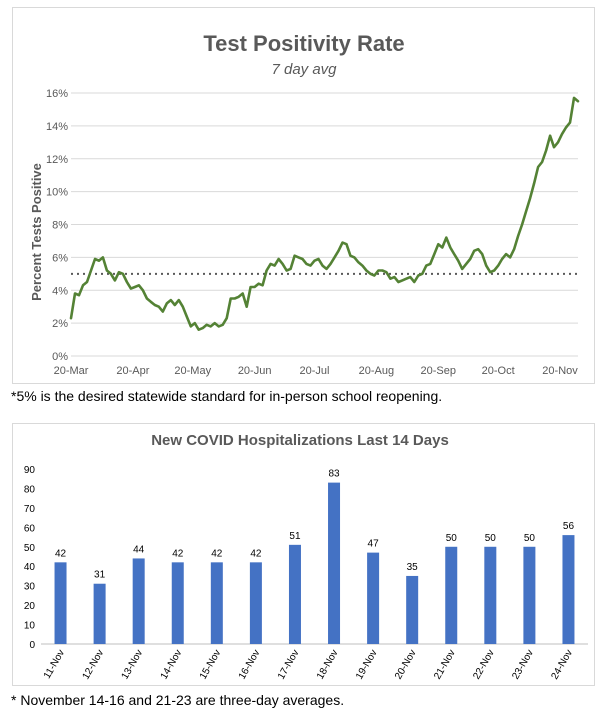 This screenshot has width=607, height=718. I want to click on x-tick-label: 20-Aug, so click(376, 371).